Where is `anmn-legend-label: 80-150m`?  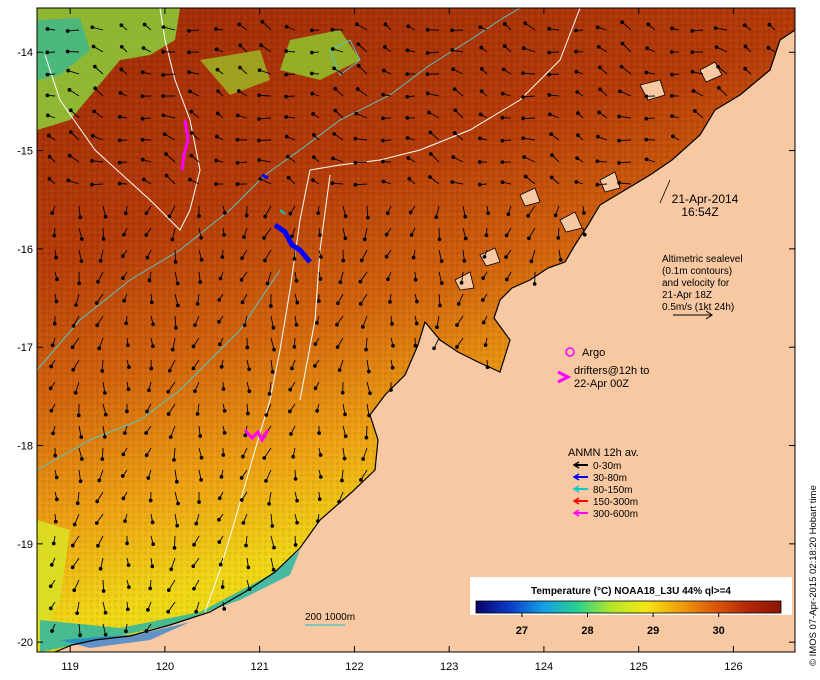
anmn-legend-label: 80-150m is located at coordinates (612, 490).